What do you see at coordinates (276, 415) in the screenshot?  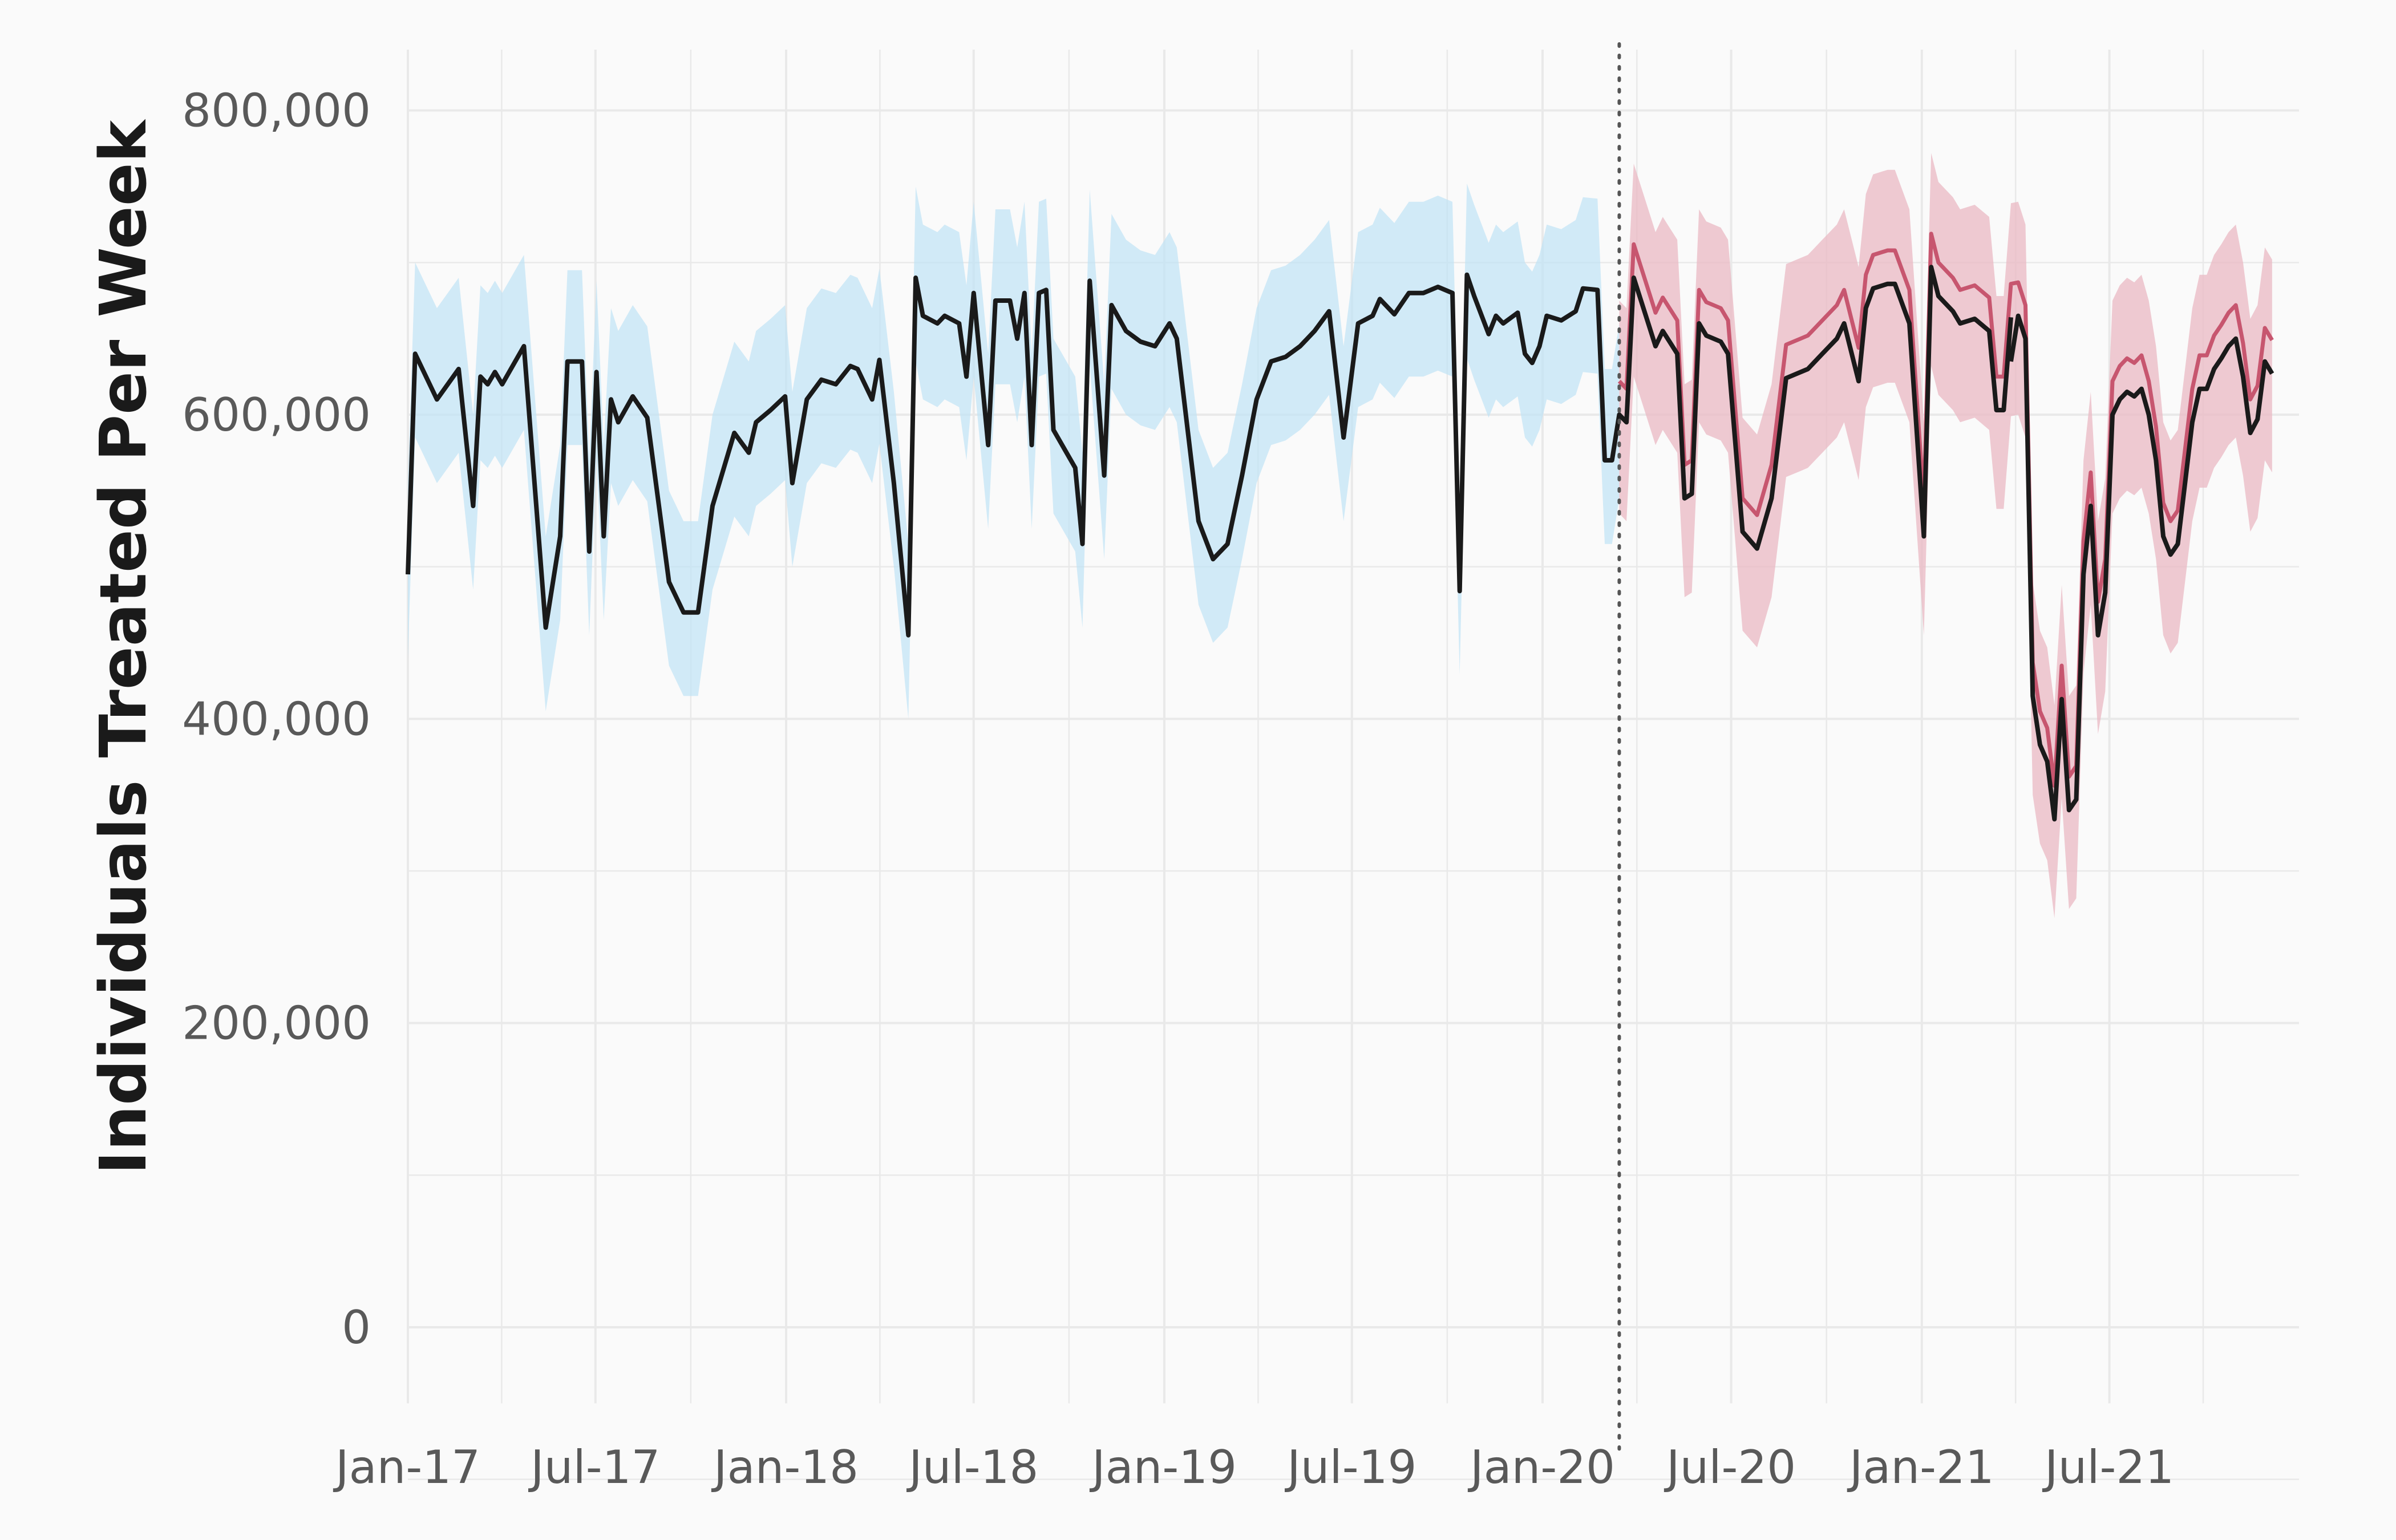 I see `y-tick-label: 600,000` at bounding box center [276, 415].